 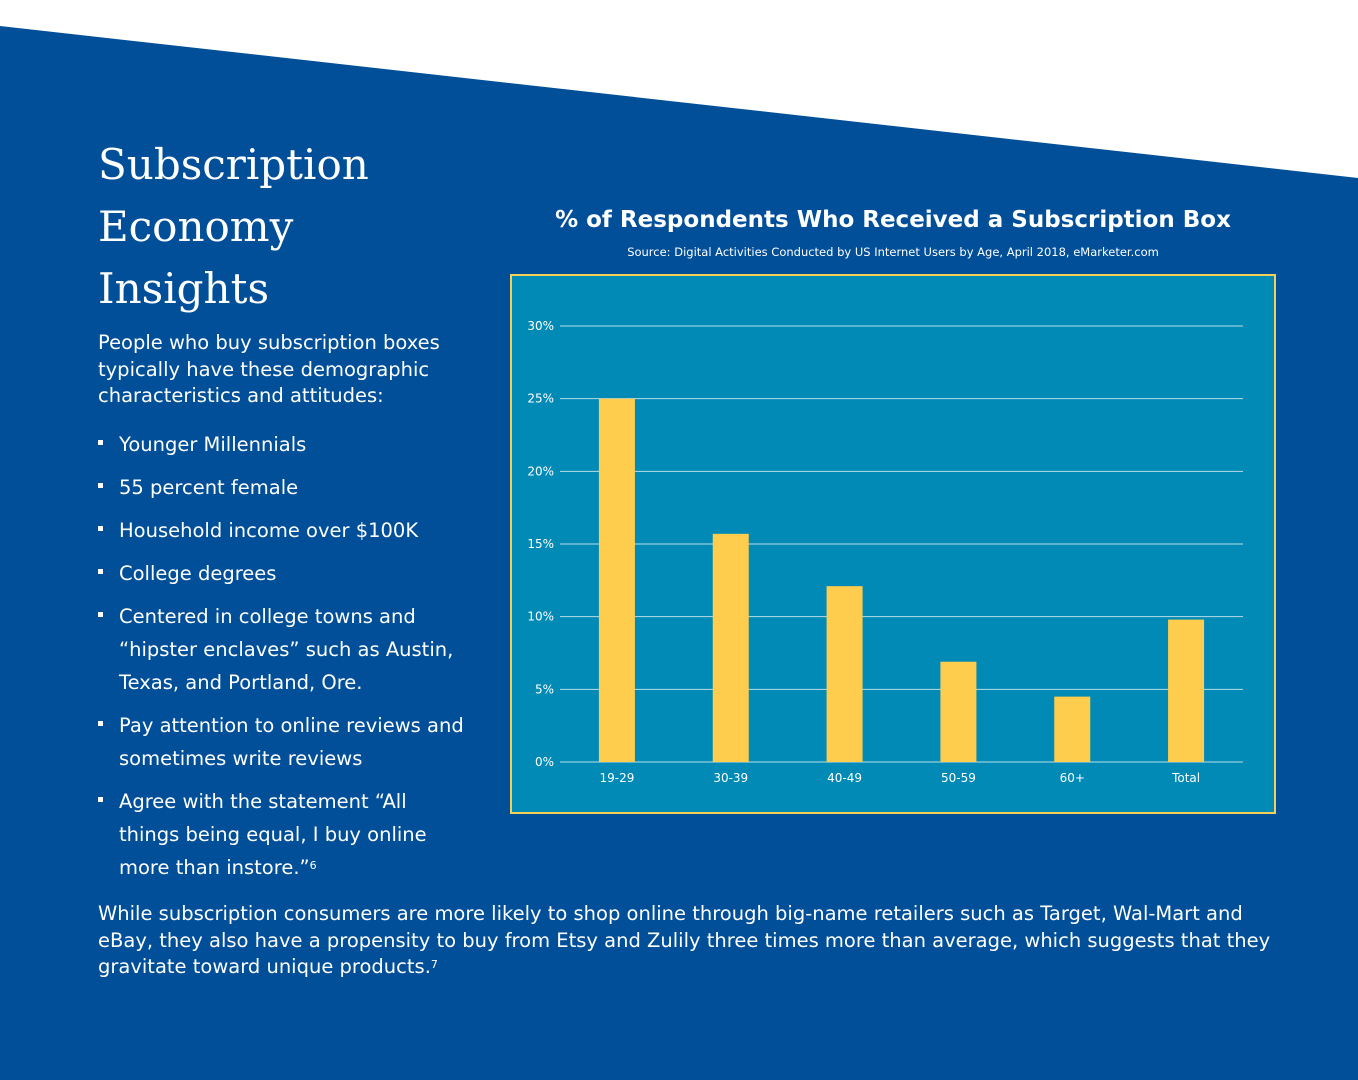 I want to click on y-tick-label: 15%, so click(x=540, y=544).